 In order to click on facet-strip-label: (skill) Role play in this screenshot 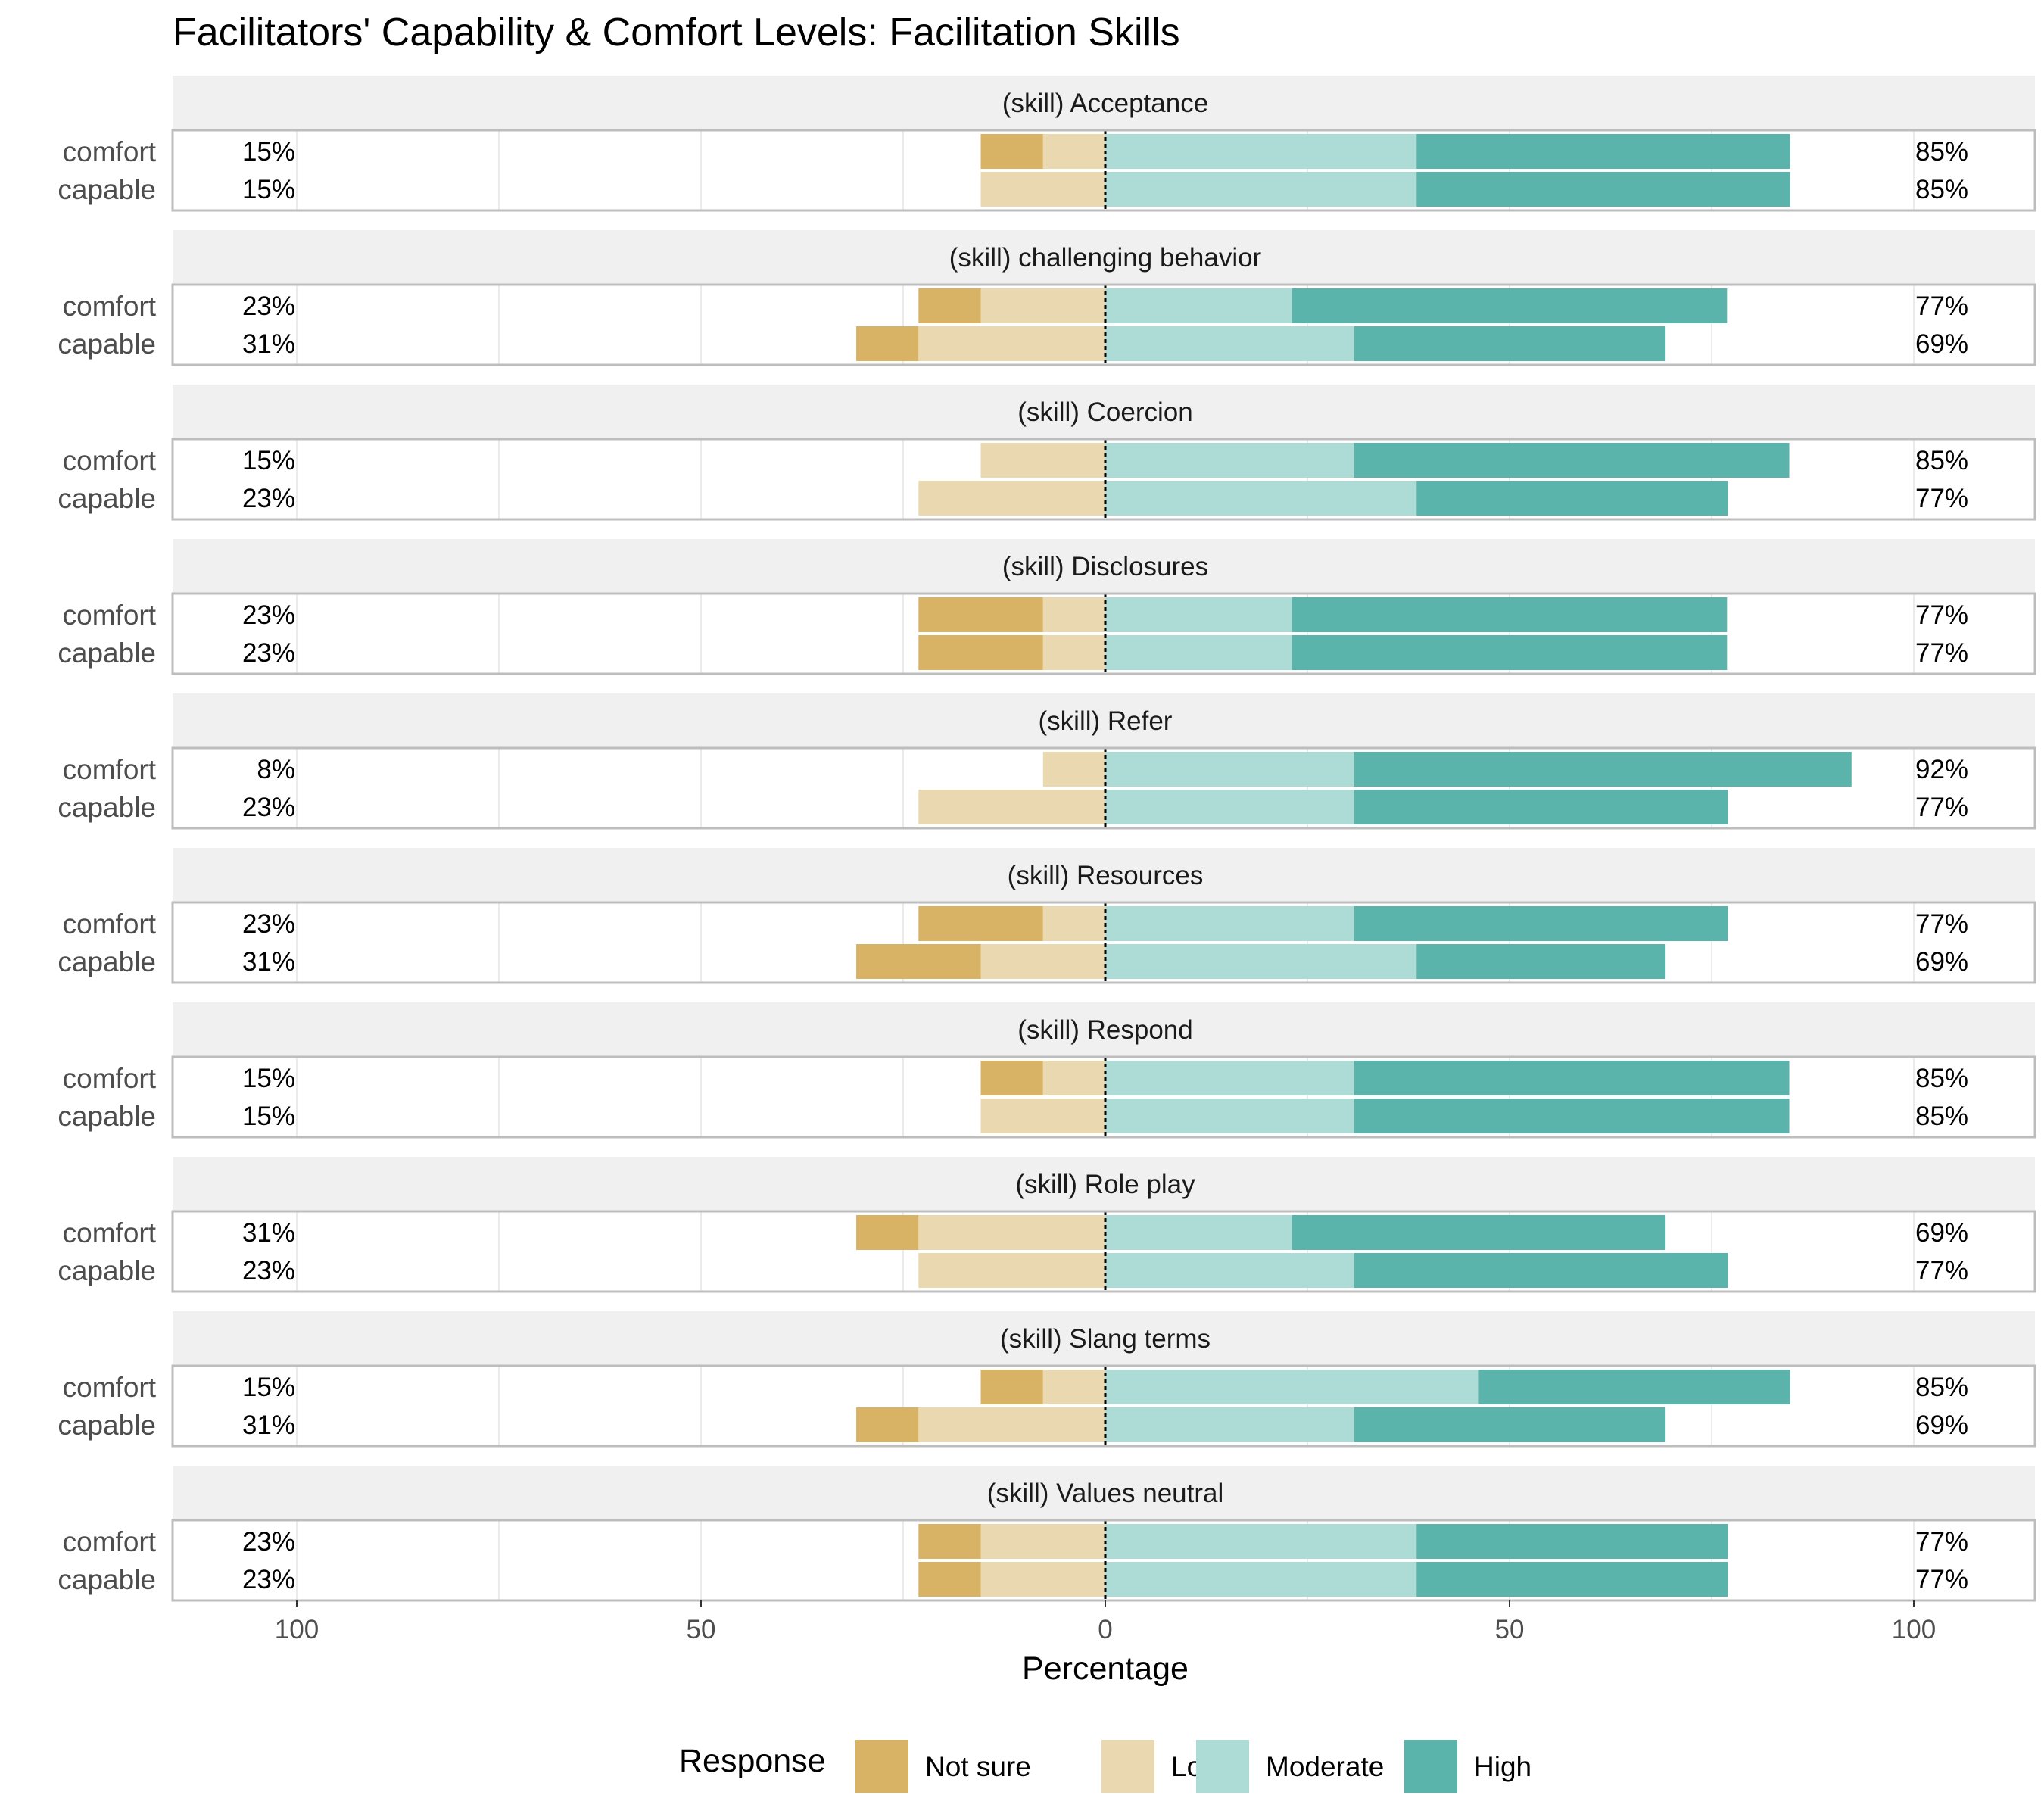, I will do `click(1105, 1184)`.